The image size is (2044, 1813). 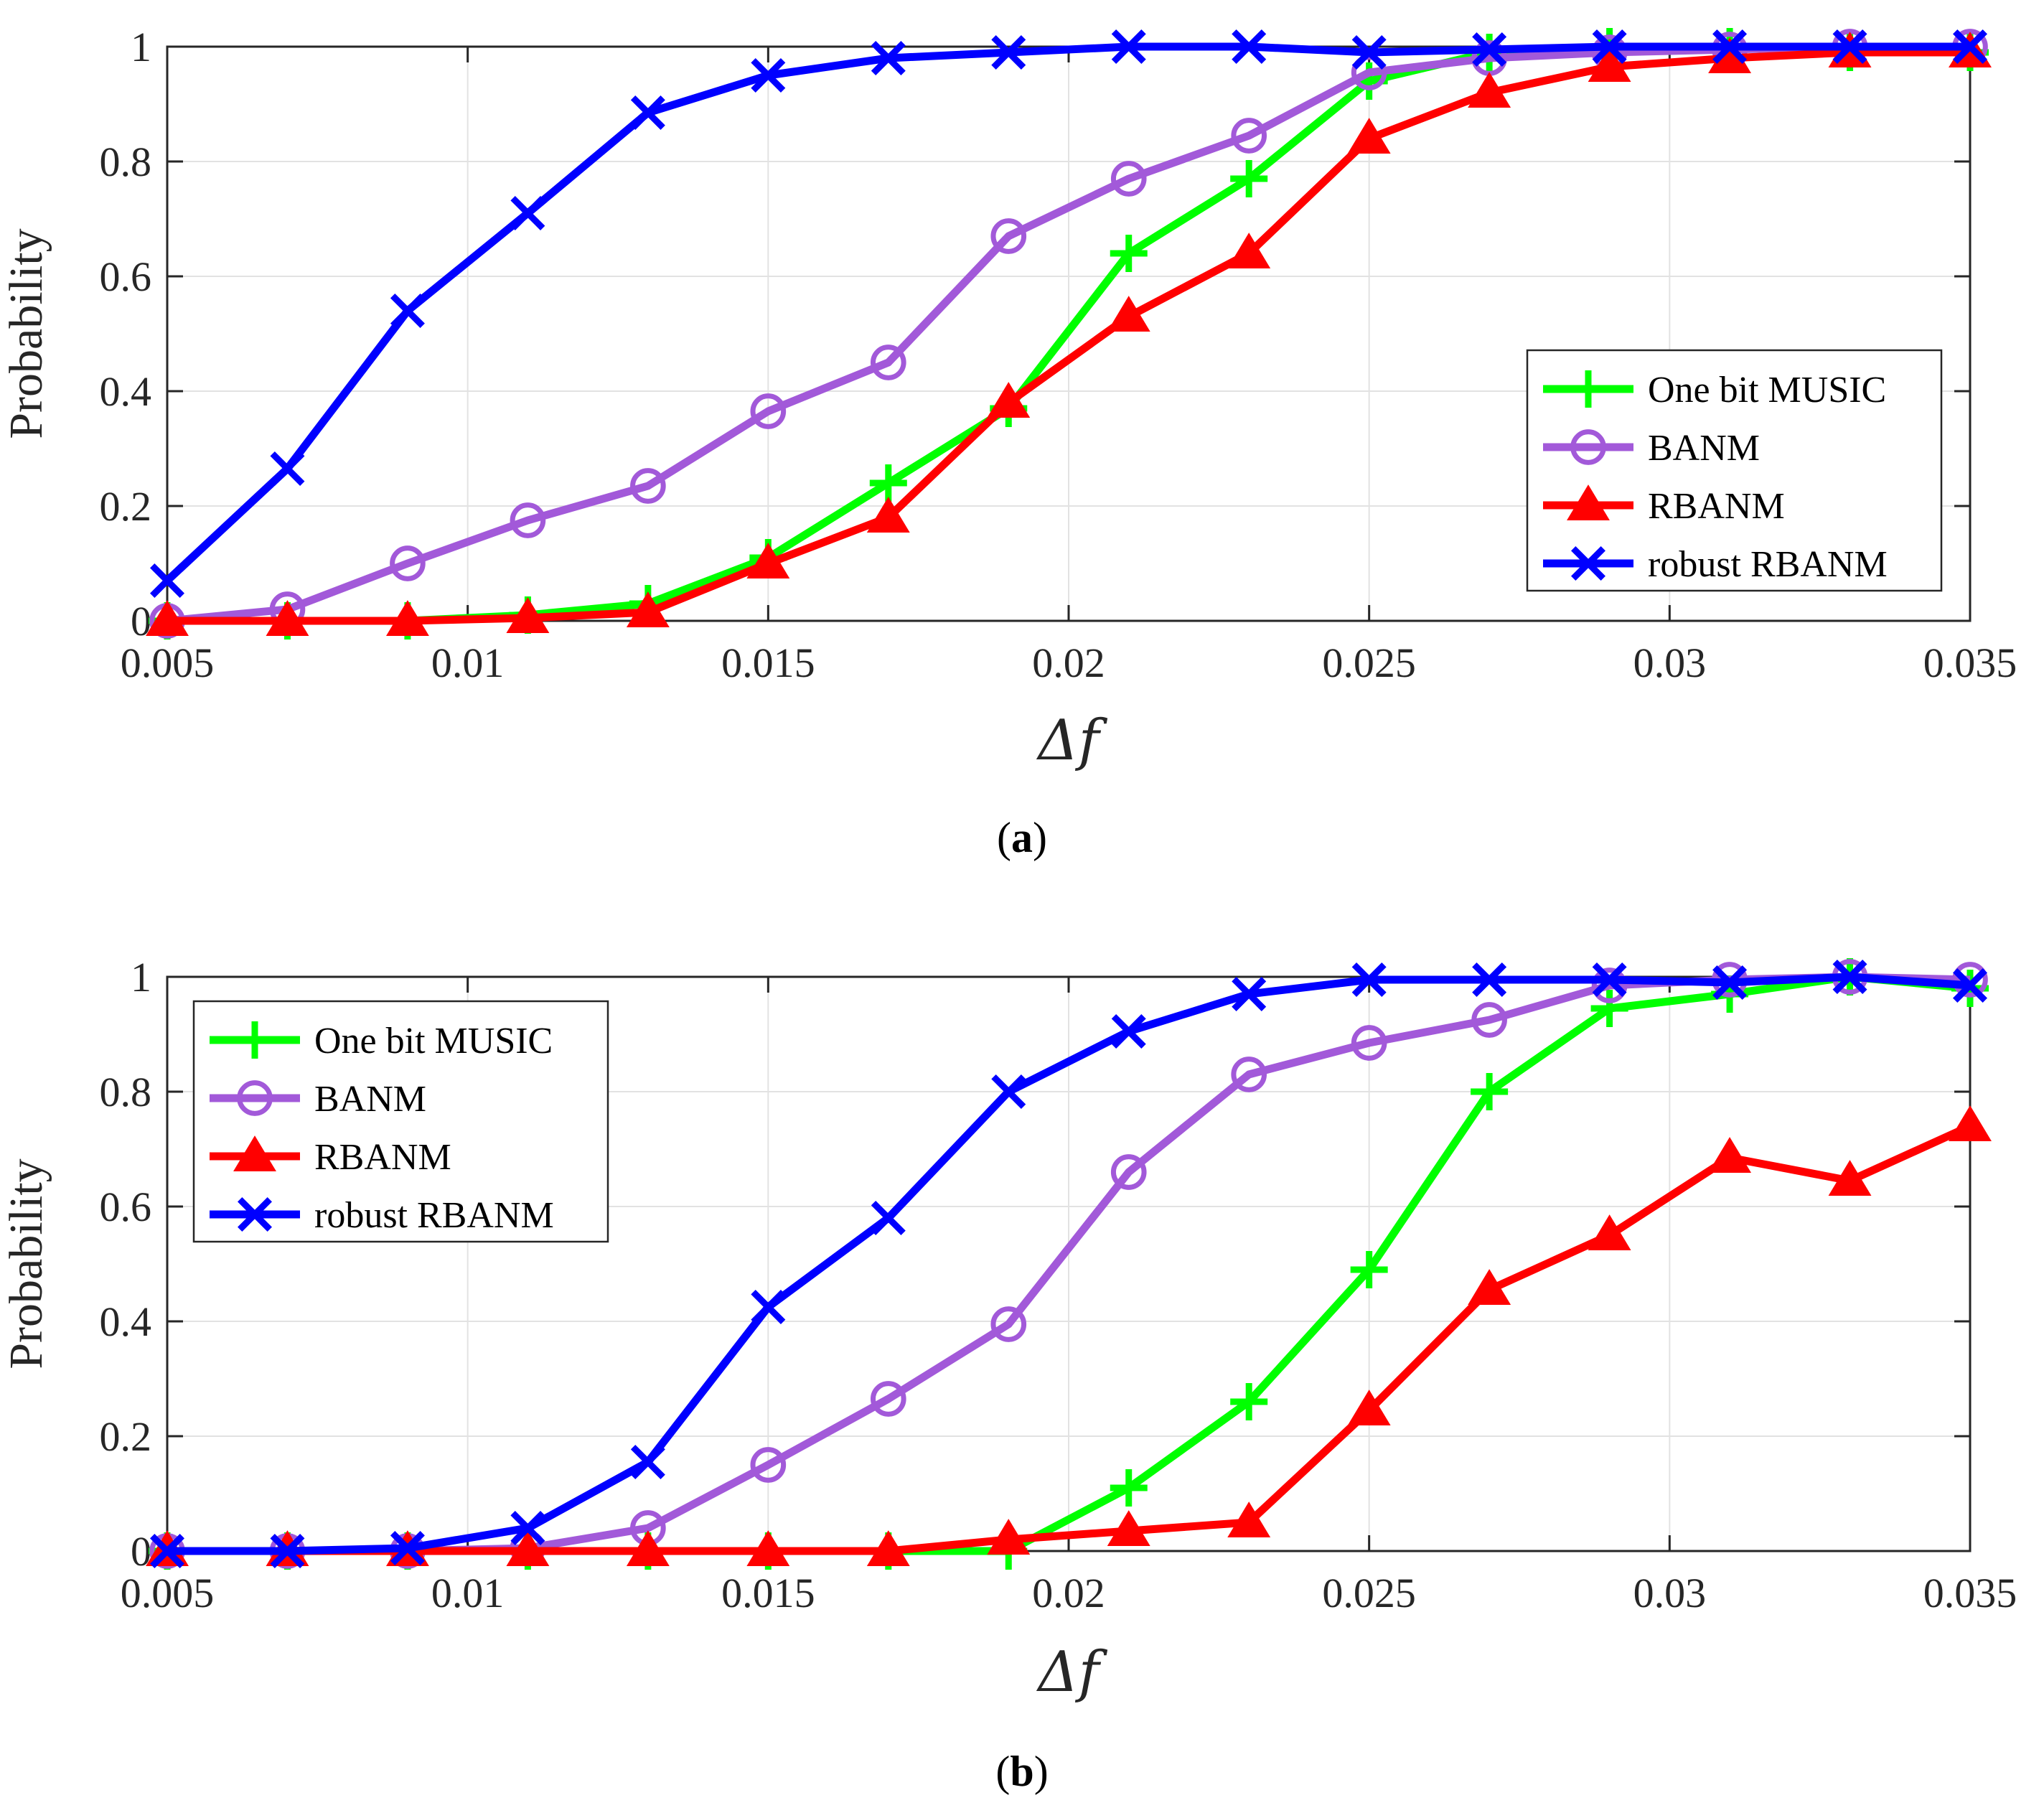 I want to click on x-tick-label: 0.01, so click(x=468, y=663).